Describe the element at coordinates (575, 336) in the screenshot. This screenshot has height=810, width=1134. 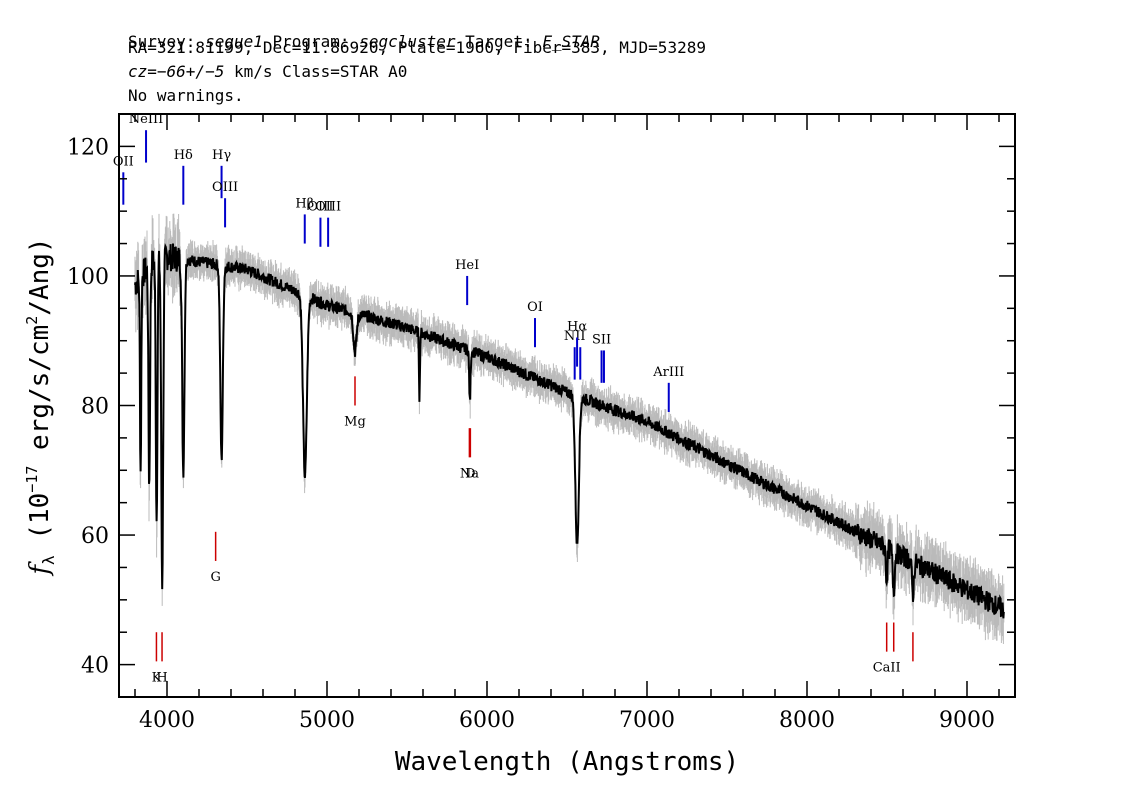
I see `emission-label: NII` at that location.